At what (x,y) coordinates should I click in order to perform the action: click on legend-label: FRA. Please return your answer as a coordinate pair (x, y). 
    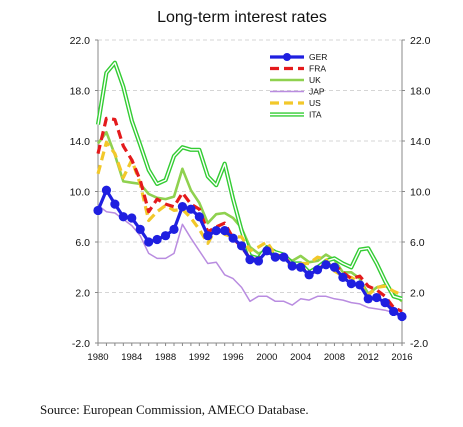
    Looking at the image, I should click on (317, 69).